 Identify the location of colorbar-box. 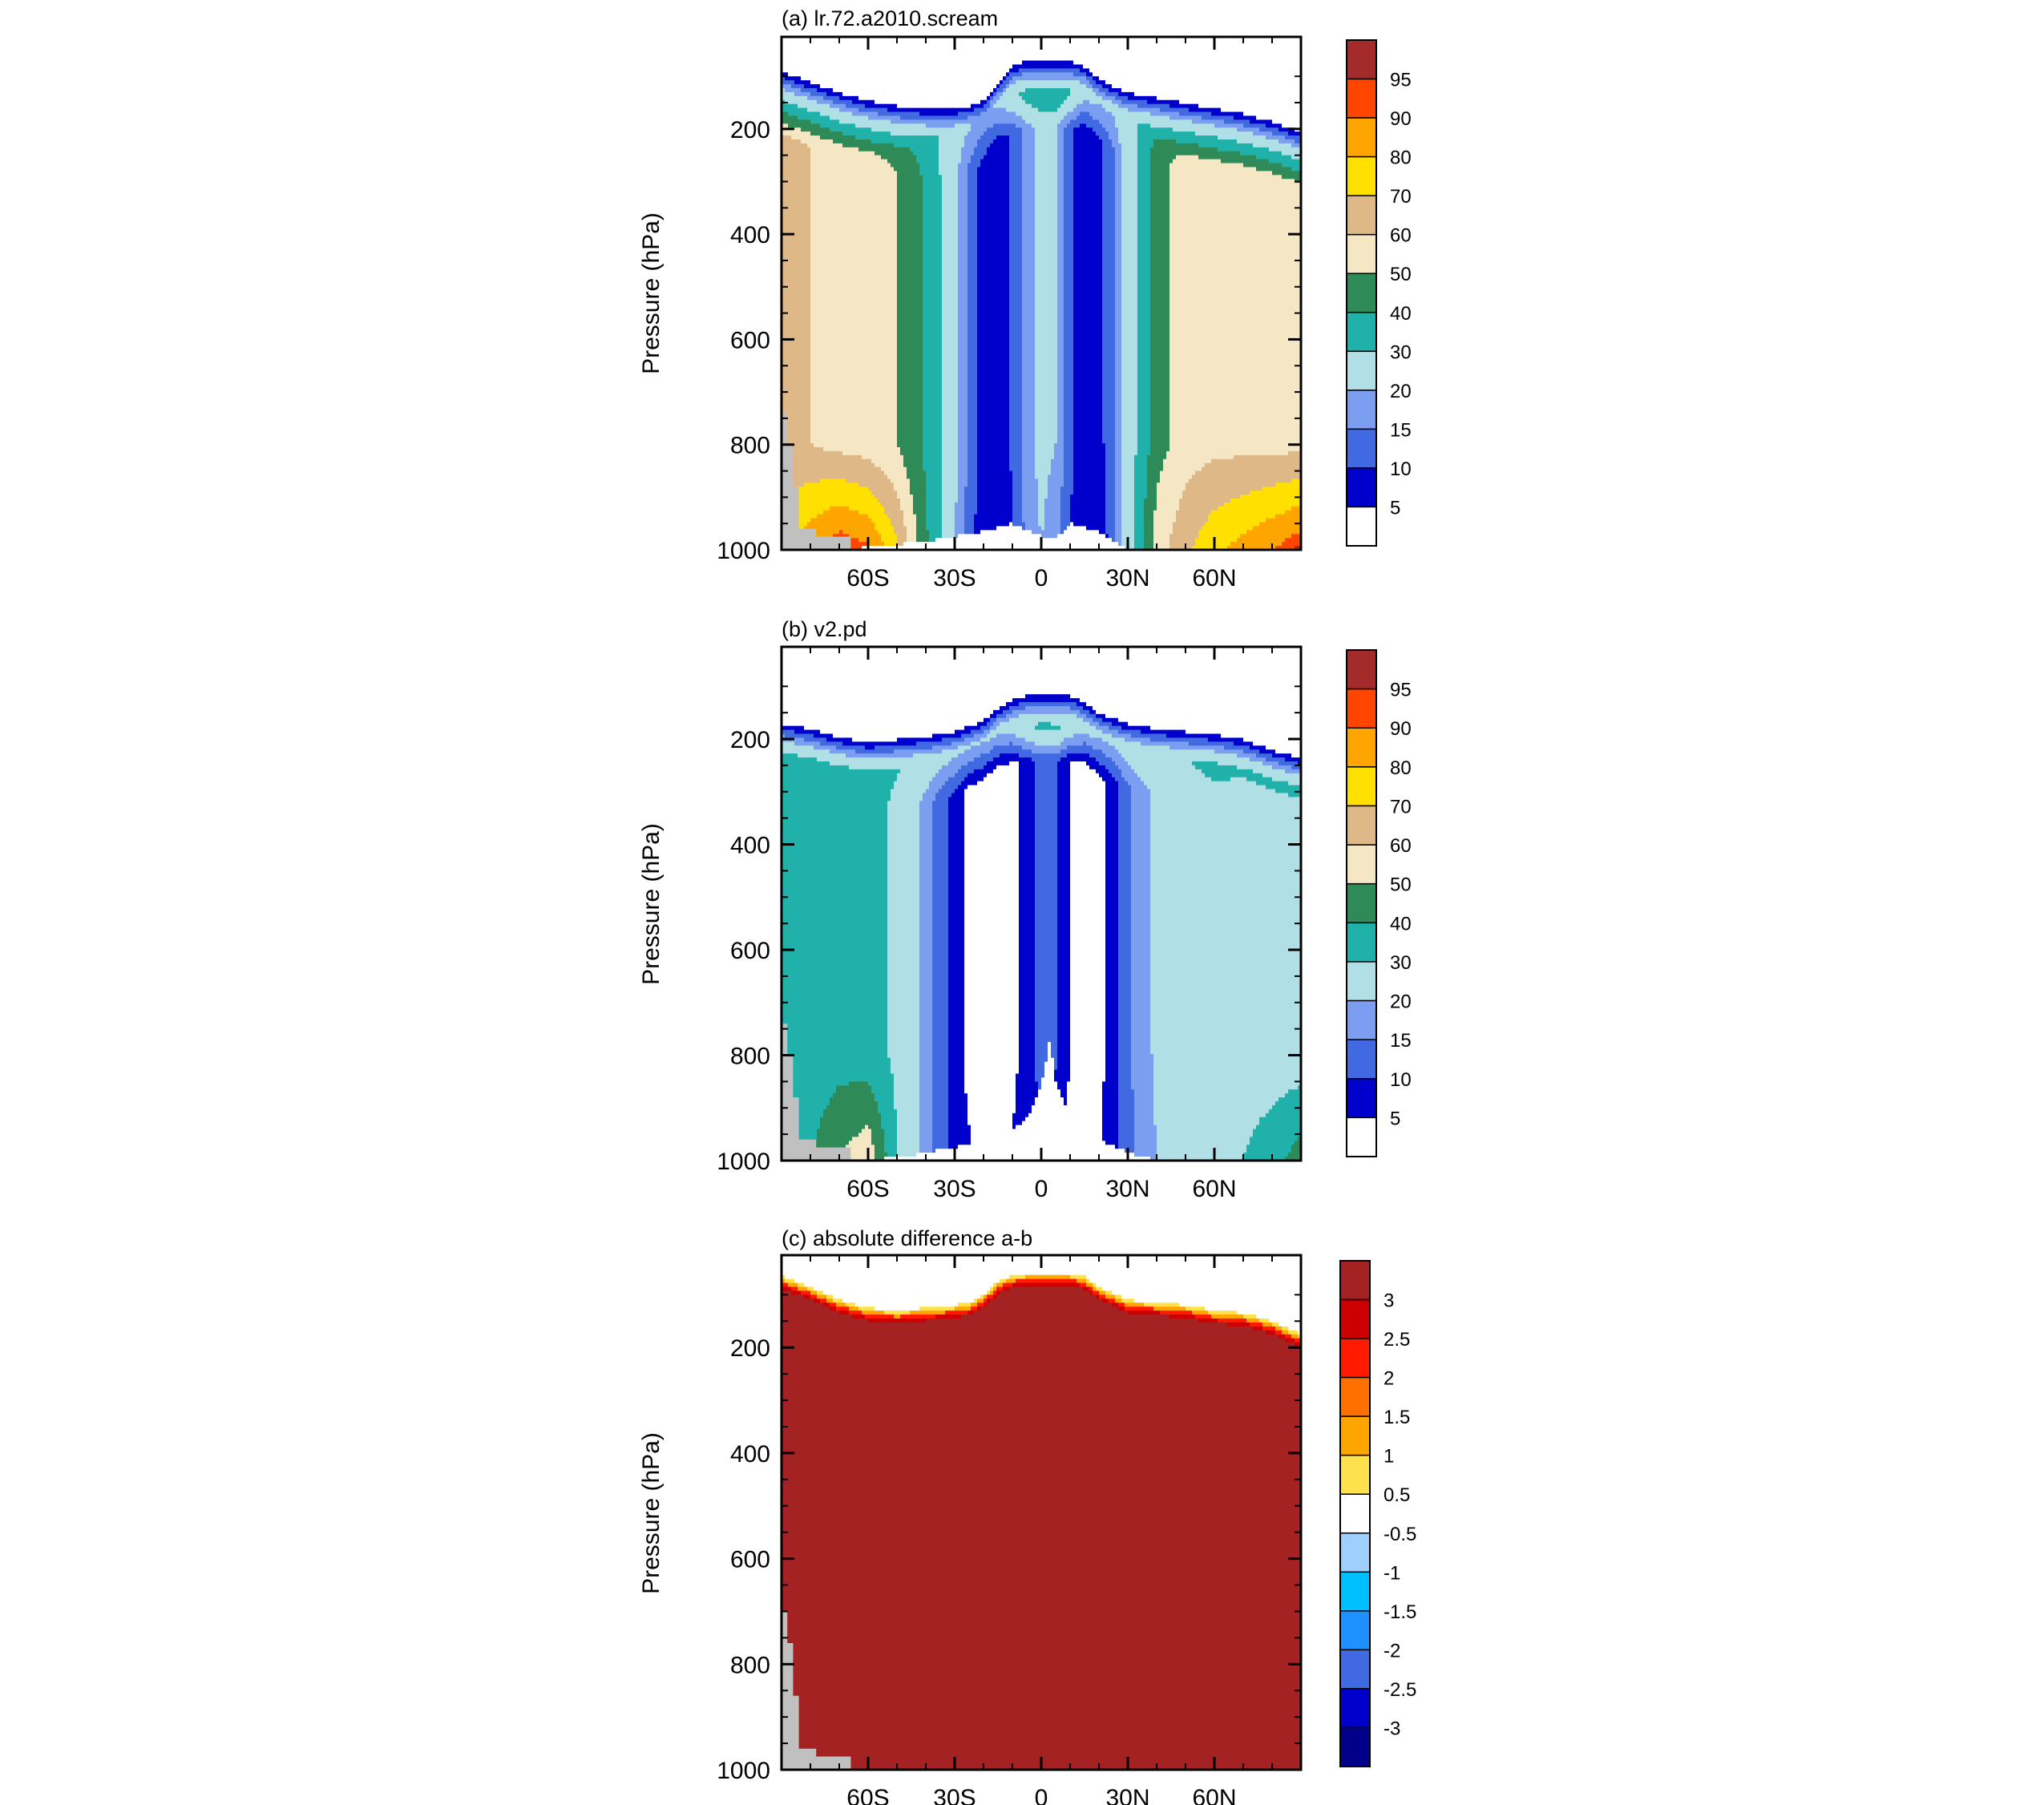
(1361, 864).